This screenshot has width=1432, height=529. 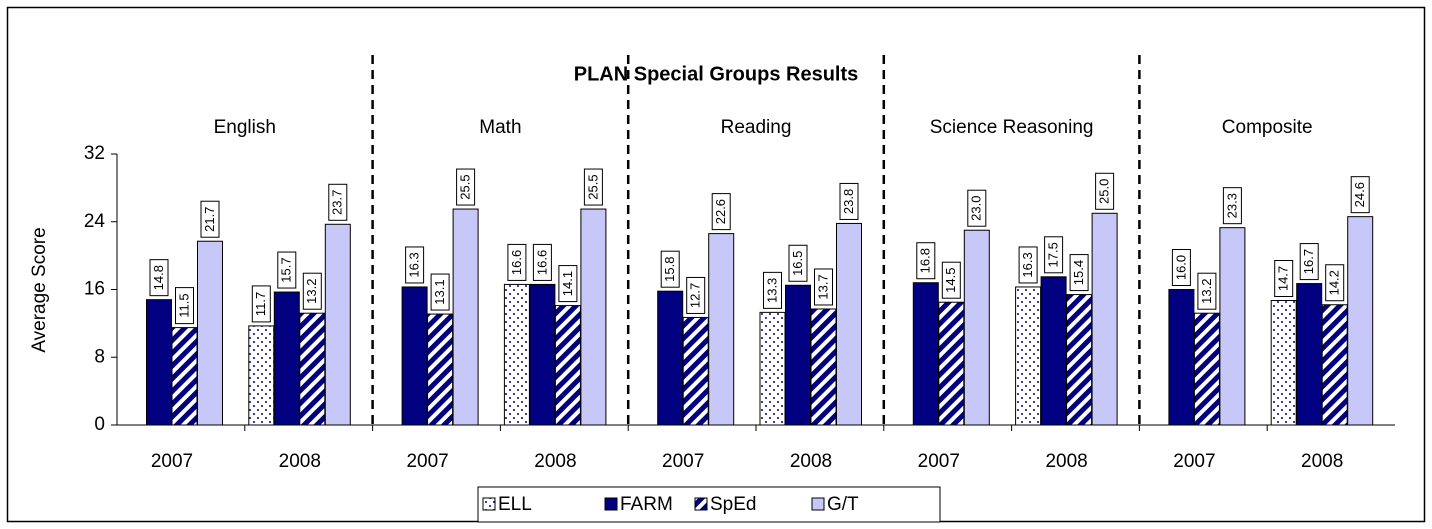 I want to click on value-label: 16.0, so click(x=1180, y=267).